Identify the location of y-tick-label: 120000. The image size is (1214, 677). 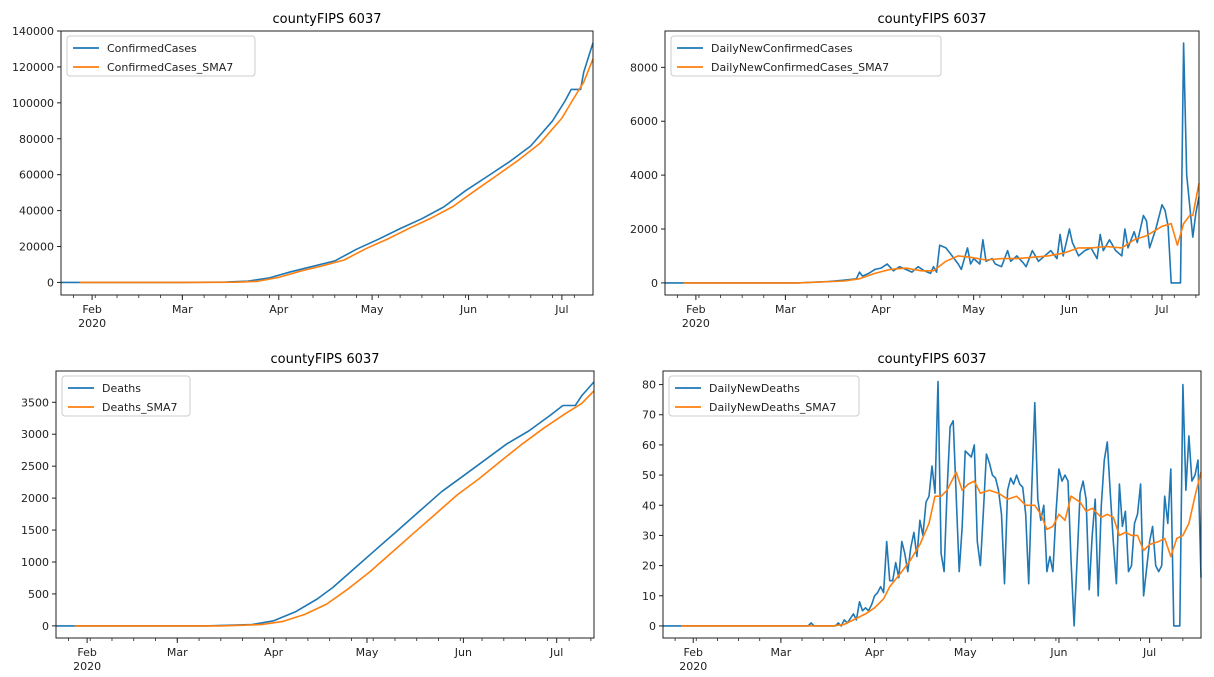
(33, 67).